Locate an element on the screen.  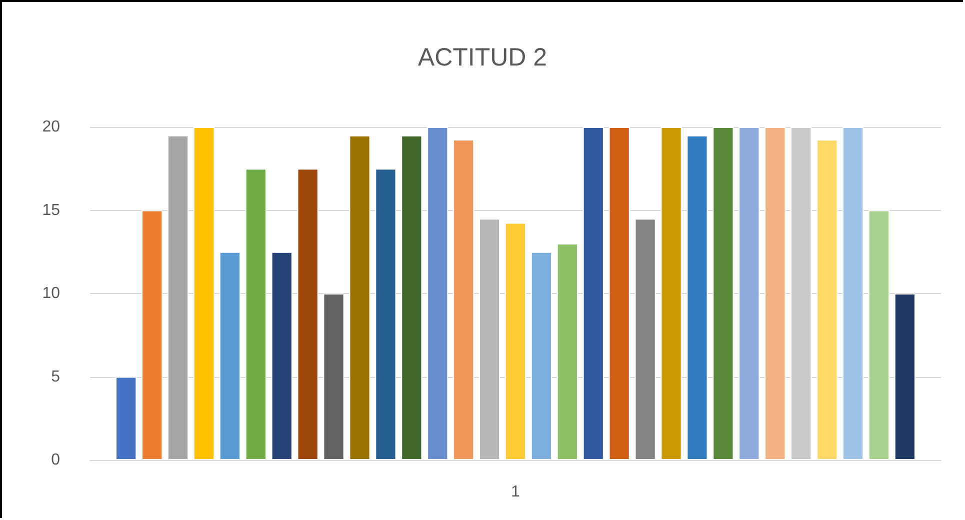
chart-title: ACTITUD 2 is located at coordinates (483, 58).